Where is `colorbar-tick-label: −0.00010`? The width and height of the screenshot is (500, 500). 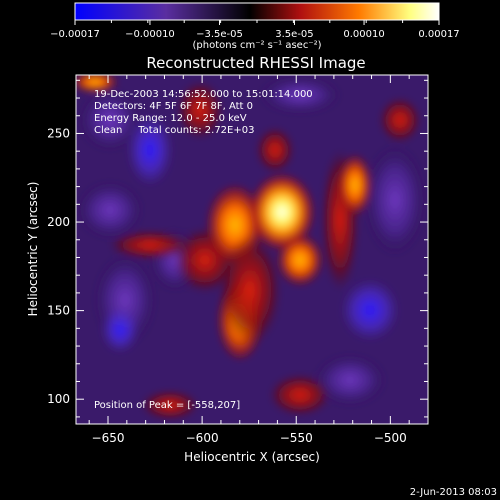
colorbar-tick-label: −0.00010 is located at coordinates (150, 34).